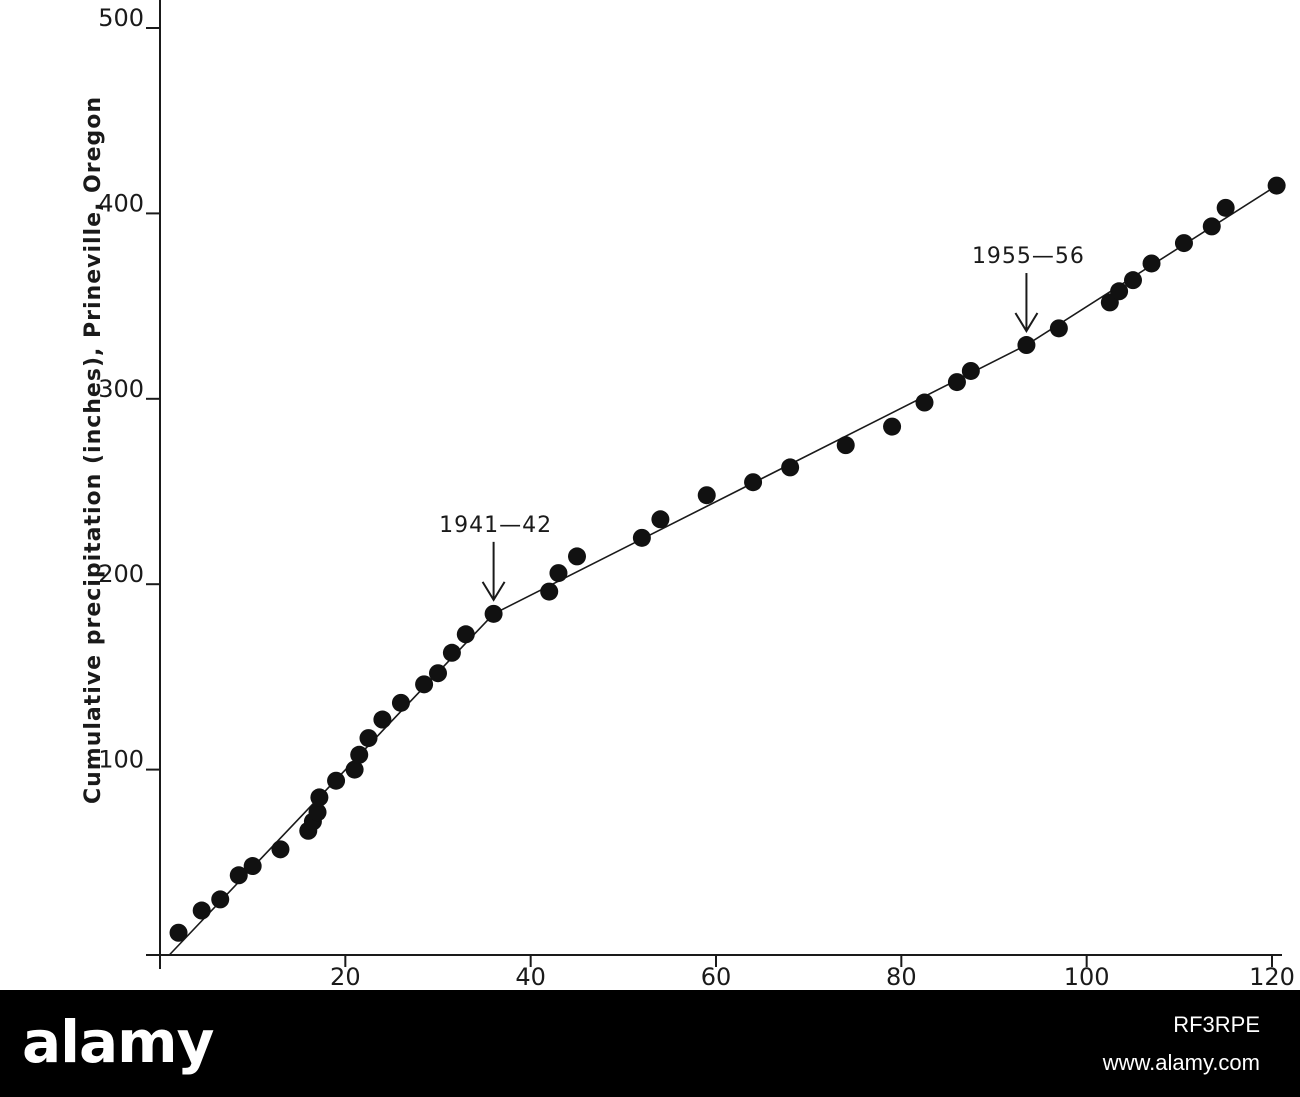 This screenshot has width=1300, height=1097. Describe the element at coordinates (121, 760) in the screenshot. I see `y-tick-label: 100` at that location.